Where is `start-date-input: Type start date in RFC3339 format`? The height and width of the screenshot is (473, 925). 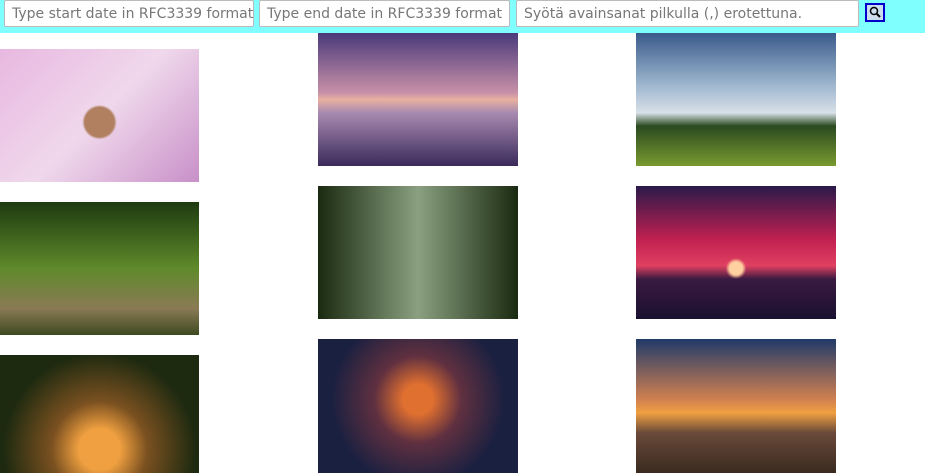
start-date-input: Type start date in RFC3339 format is located at coordinates (129, 13).